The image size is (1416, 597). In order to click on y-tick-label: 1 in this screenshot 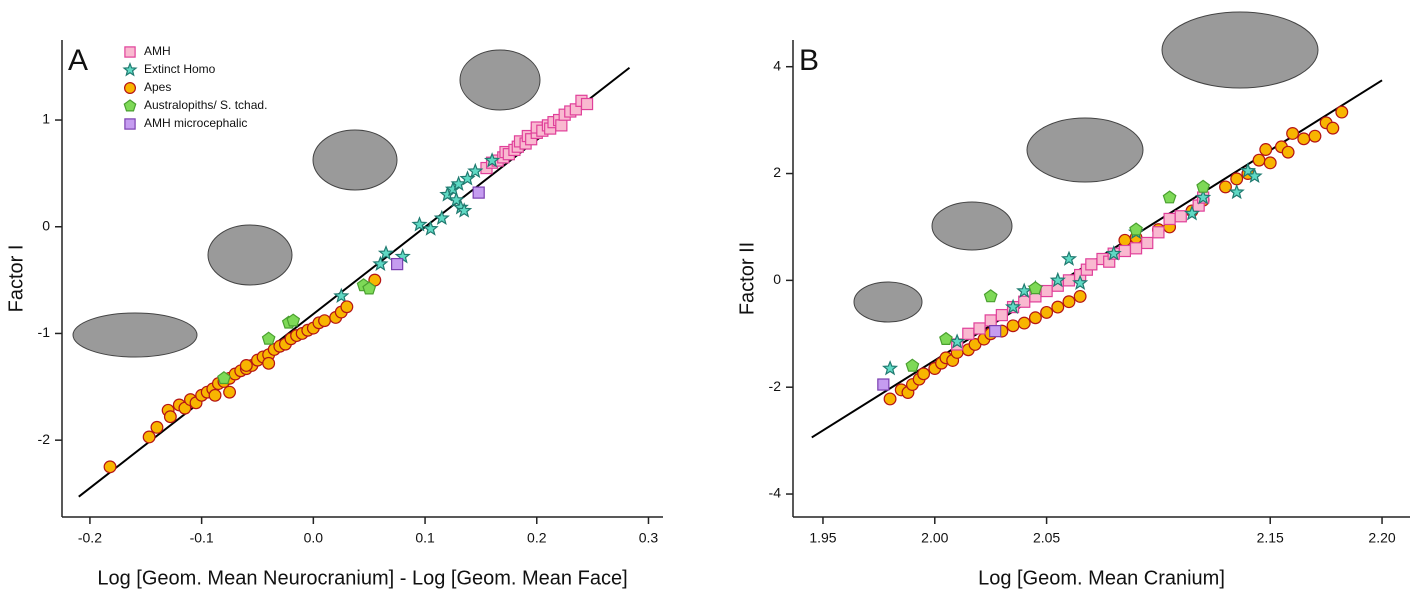, I will do `click(46, 119)`.